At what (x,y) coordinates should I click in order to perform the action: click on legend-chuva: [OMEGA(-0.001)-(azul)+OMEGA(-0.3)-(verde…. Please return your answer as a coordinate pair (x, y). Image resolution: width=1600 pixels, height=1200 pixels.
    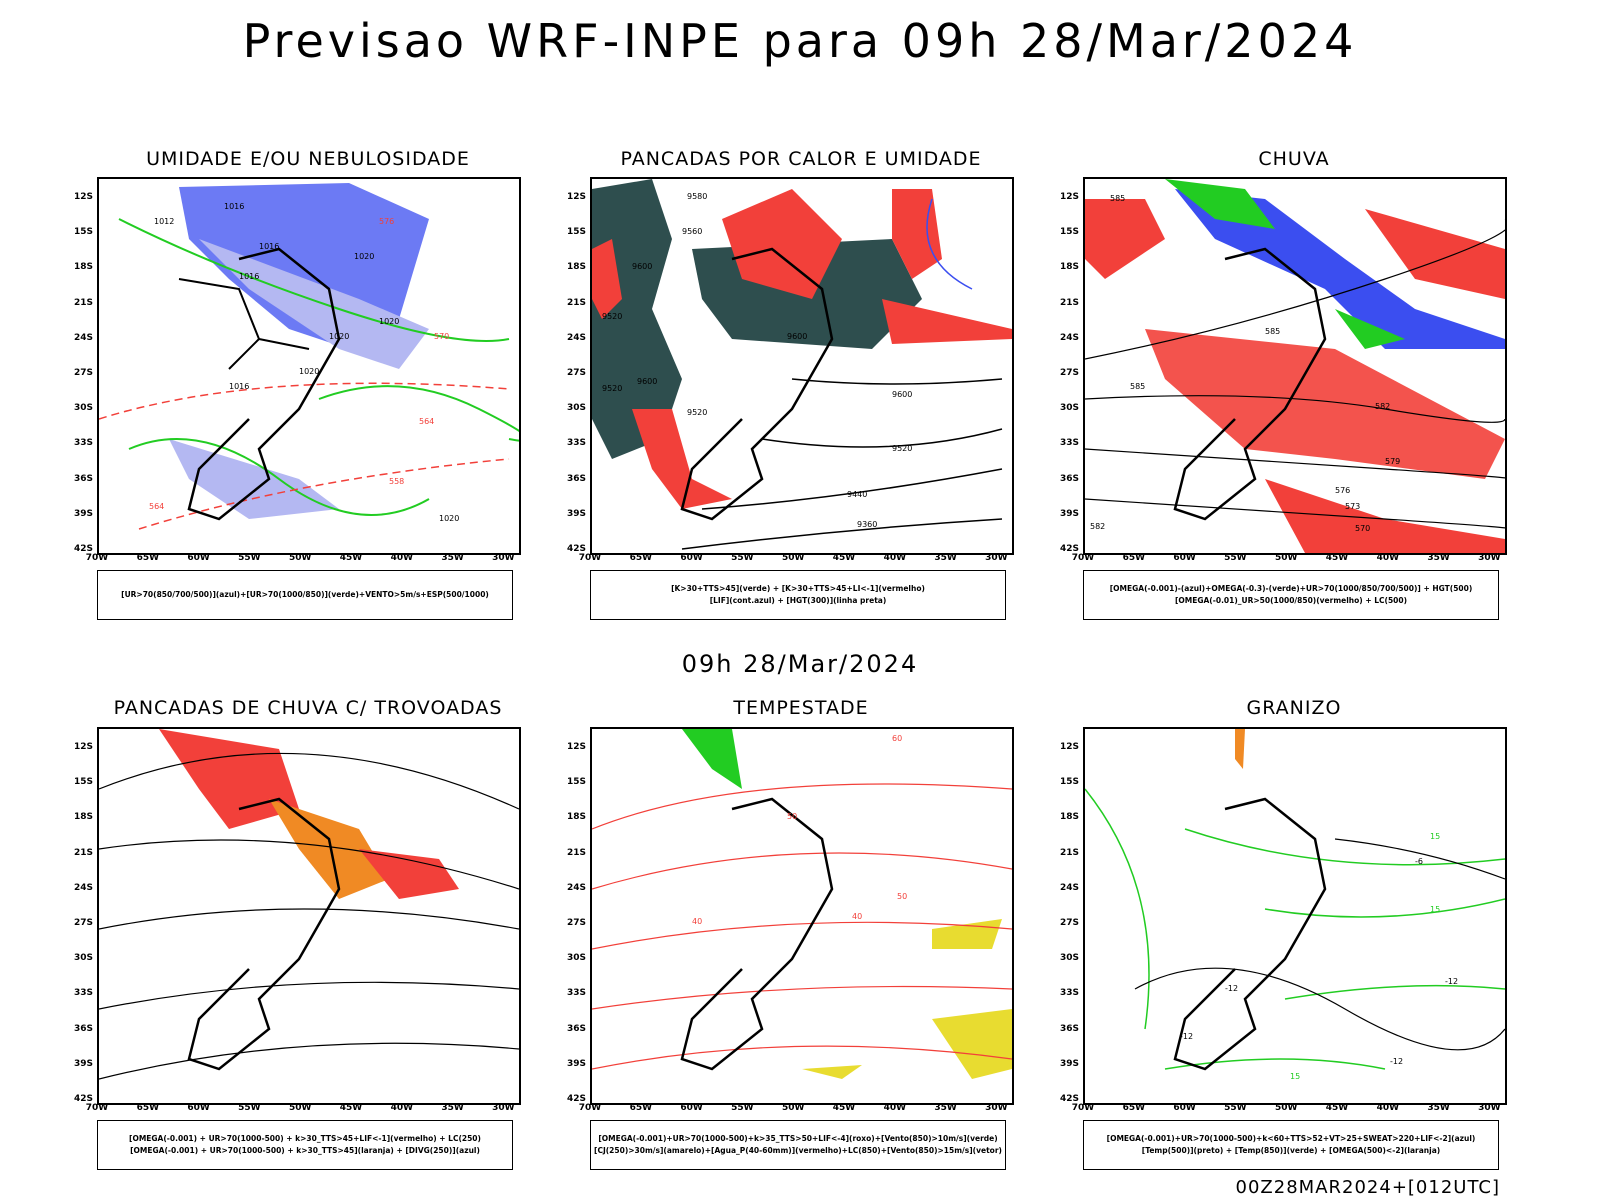
    Looking at the image, I should click on (1291, 595).